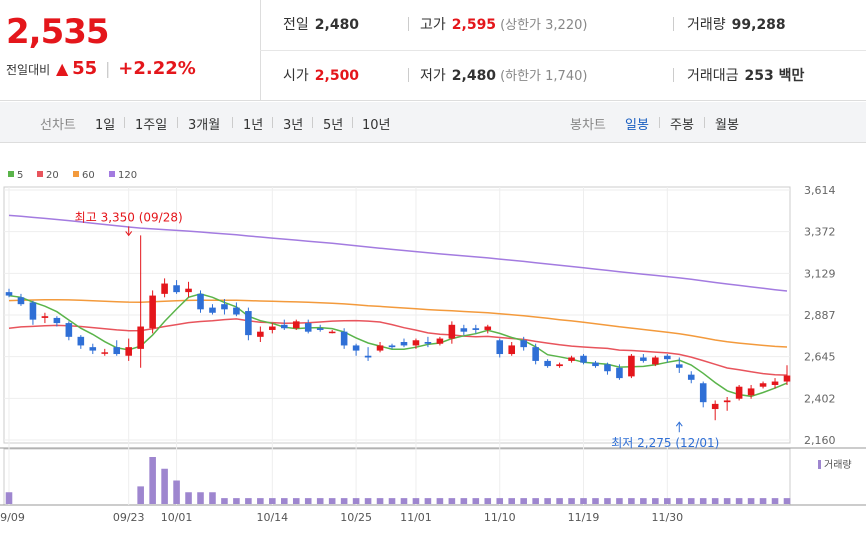  Describe the element at coordinates (12, 517) in the screenshot. I see `x-tick-label: 09/09` at that location.